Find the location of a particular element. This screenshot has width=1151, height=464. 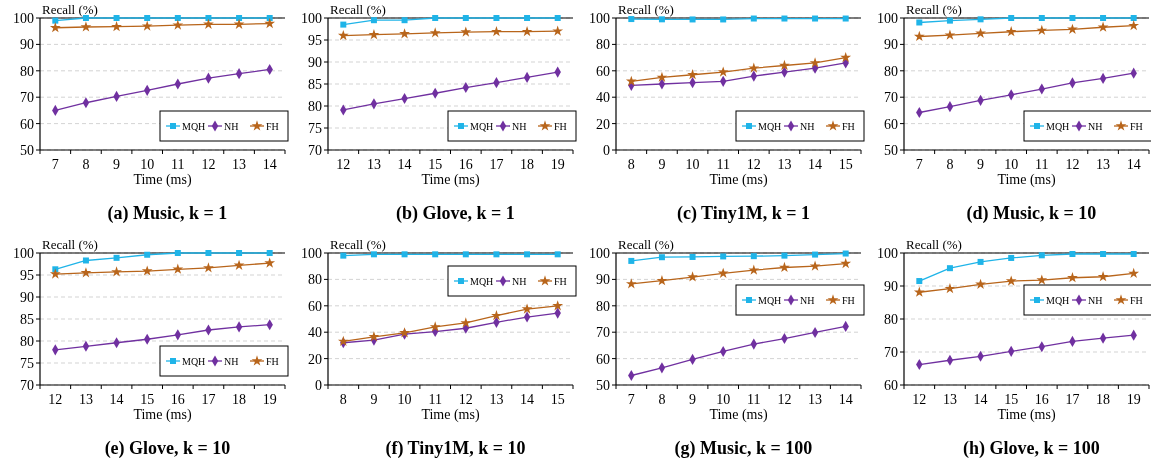

legend-label: MQH is located at coordinates (1058, 126).